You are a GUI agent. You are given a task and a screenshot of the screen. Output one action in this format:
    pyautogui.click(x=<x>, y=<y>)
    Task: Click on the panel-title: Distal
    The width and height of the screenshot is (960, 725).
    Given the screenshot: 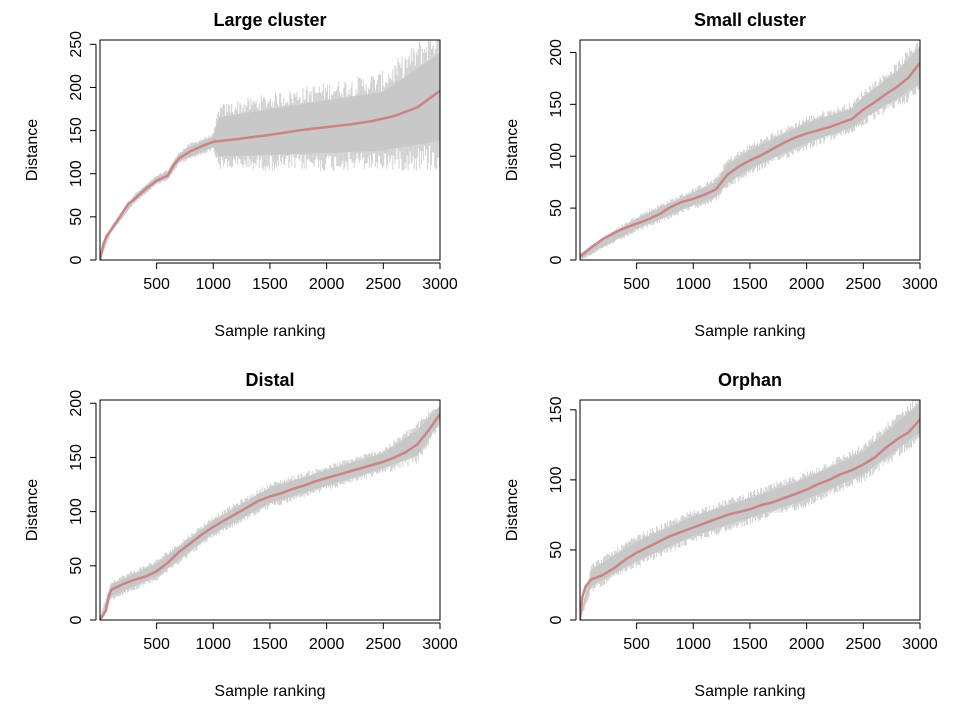 What is the action you would take?
    pyautogui.click(x=269, y=380)
    